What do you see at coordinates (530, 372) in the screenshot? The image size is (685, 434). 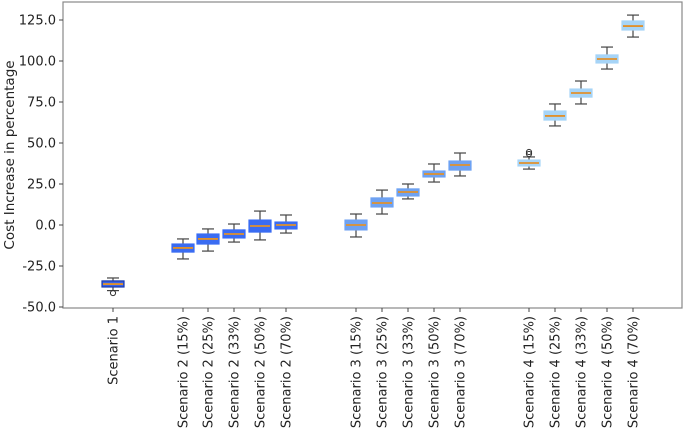 I see `x-tick-label: Scenario 4 (15%)` at bounding box center [530, 372].